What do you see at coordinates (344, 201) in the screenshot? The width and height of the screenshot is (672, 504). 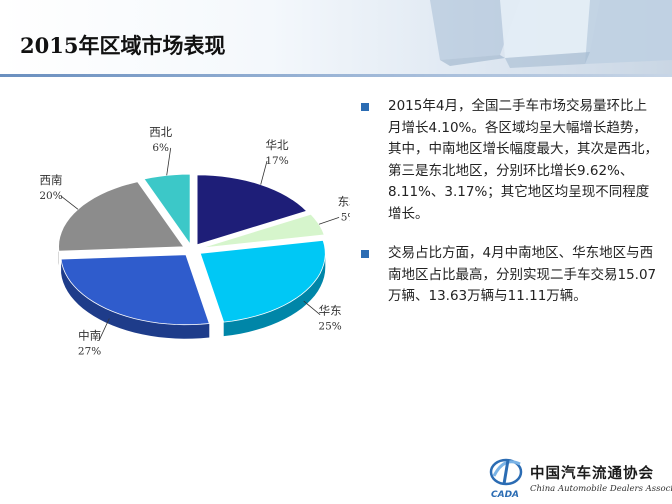 I see `slice-name-label: 东北` at bounding box center [344, 201].